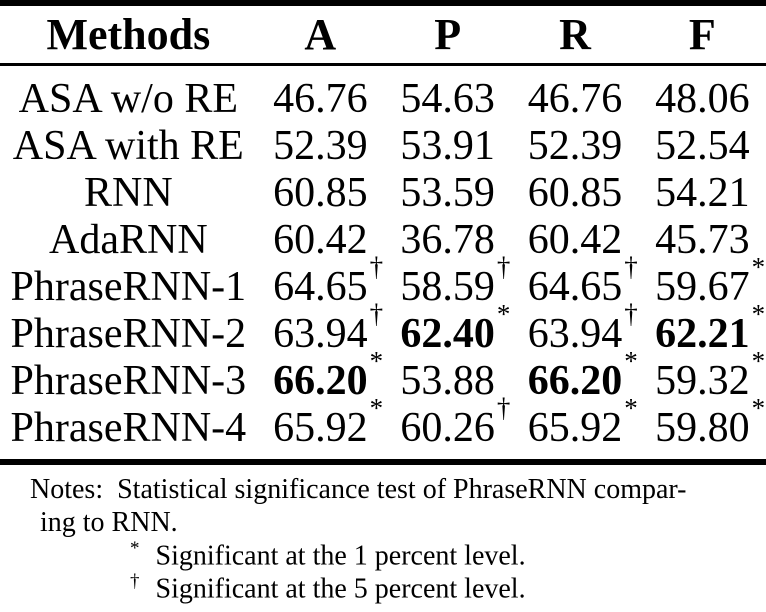 Image resolution: width=766 pixels, height=612 pixels. Describe the element at coordinates (702, 381) in the screenshot. I see `metric-value: 59.32` at that location.